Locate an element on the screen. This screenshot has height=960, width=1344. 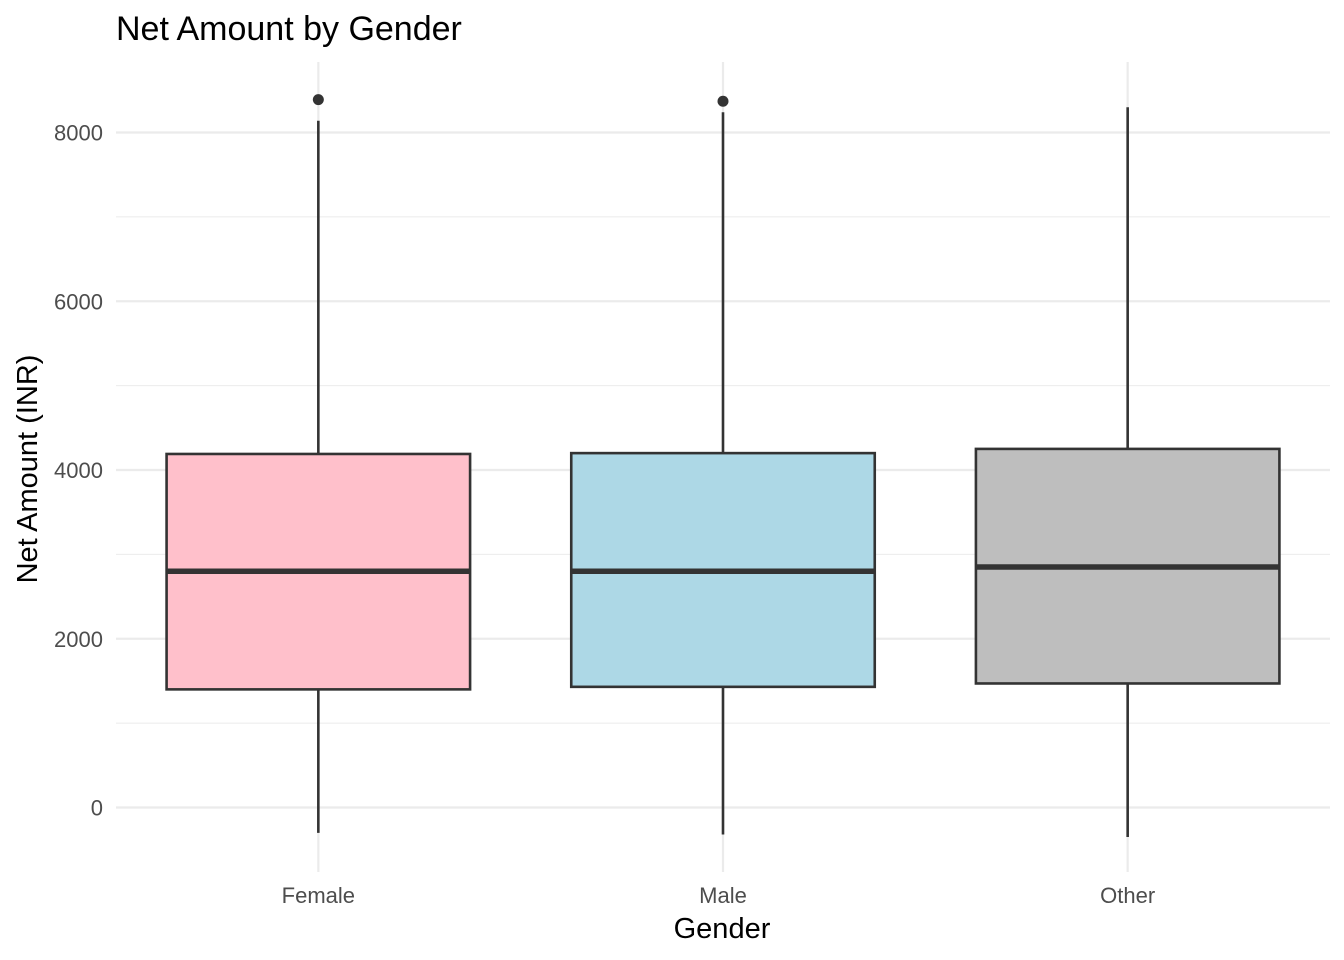
x-axis-ticks: Female Male Other is located at coordinates (719, 895).